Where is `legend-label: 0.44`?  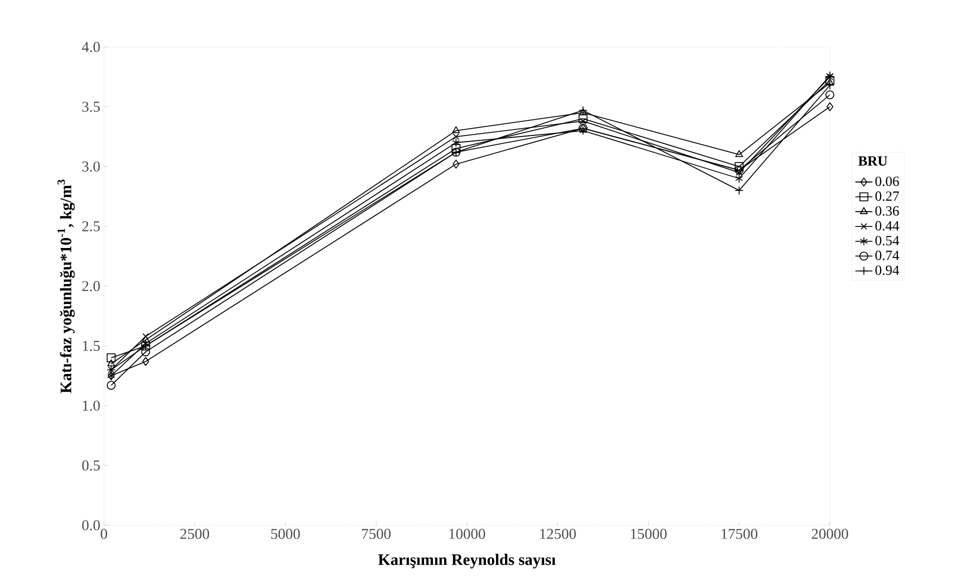 legend-label: 0.44 is located at coordinates (887, 226).